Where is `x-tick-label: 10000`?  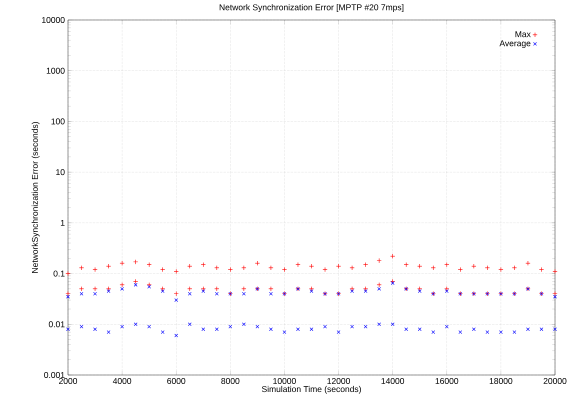 x-tick-label: 10000 is located at coordinates (284, 381).